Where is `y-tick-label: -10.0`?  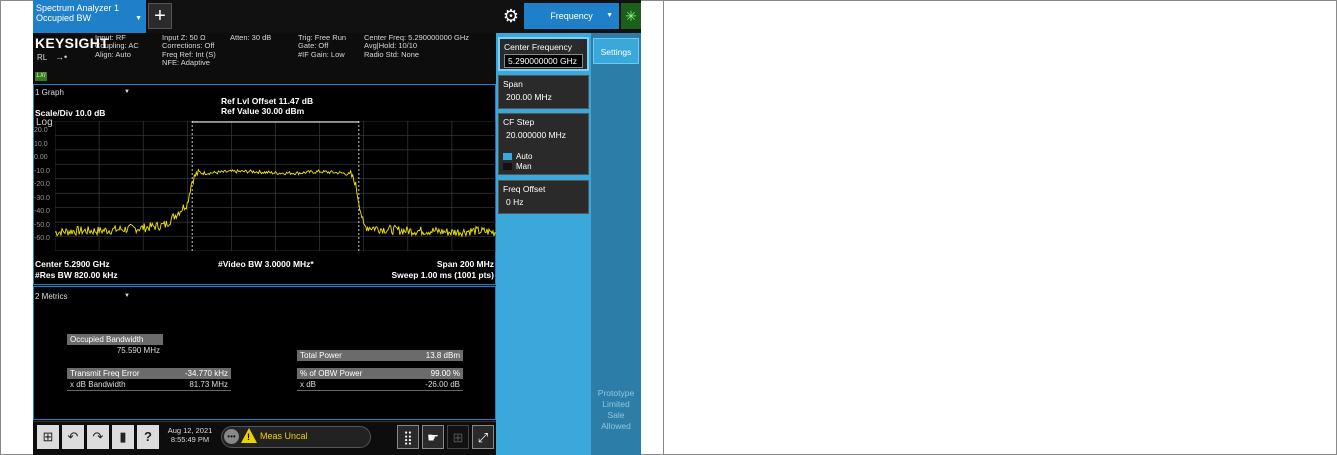
y-tick-label: -10.0 is located at coordinates (42, 171).